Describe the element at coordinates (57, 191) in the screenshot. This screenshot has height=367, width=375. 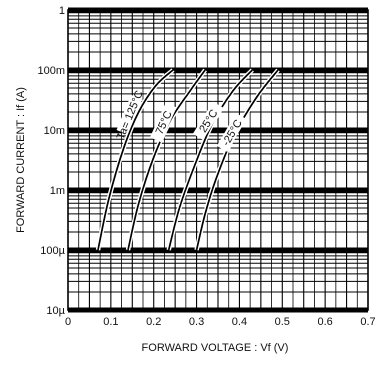
I see `y-tick-label: 1m` at that location.